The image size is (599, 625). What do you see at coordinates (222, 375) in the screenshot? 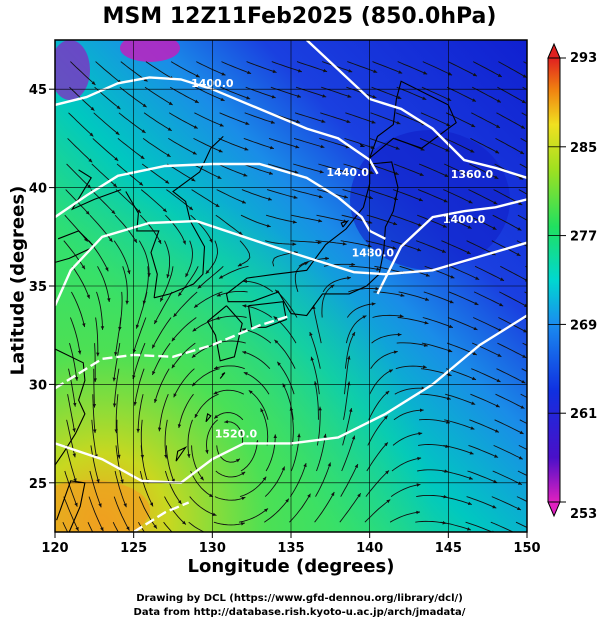
I see `coastline` at bounding box center [222, 375].